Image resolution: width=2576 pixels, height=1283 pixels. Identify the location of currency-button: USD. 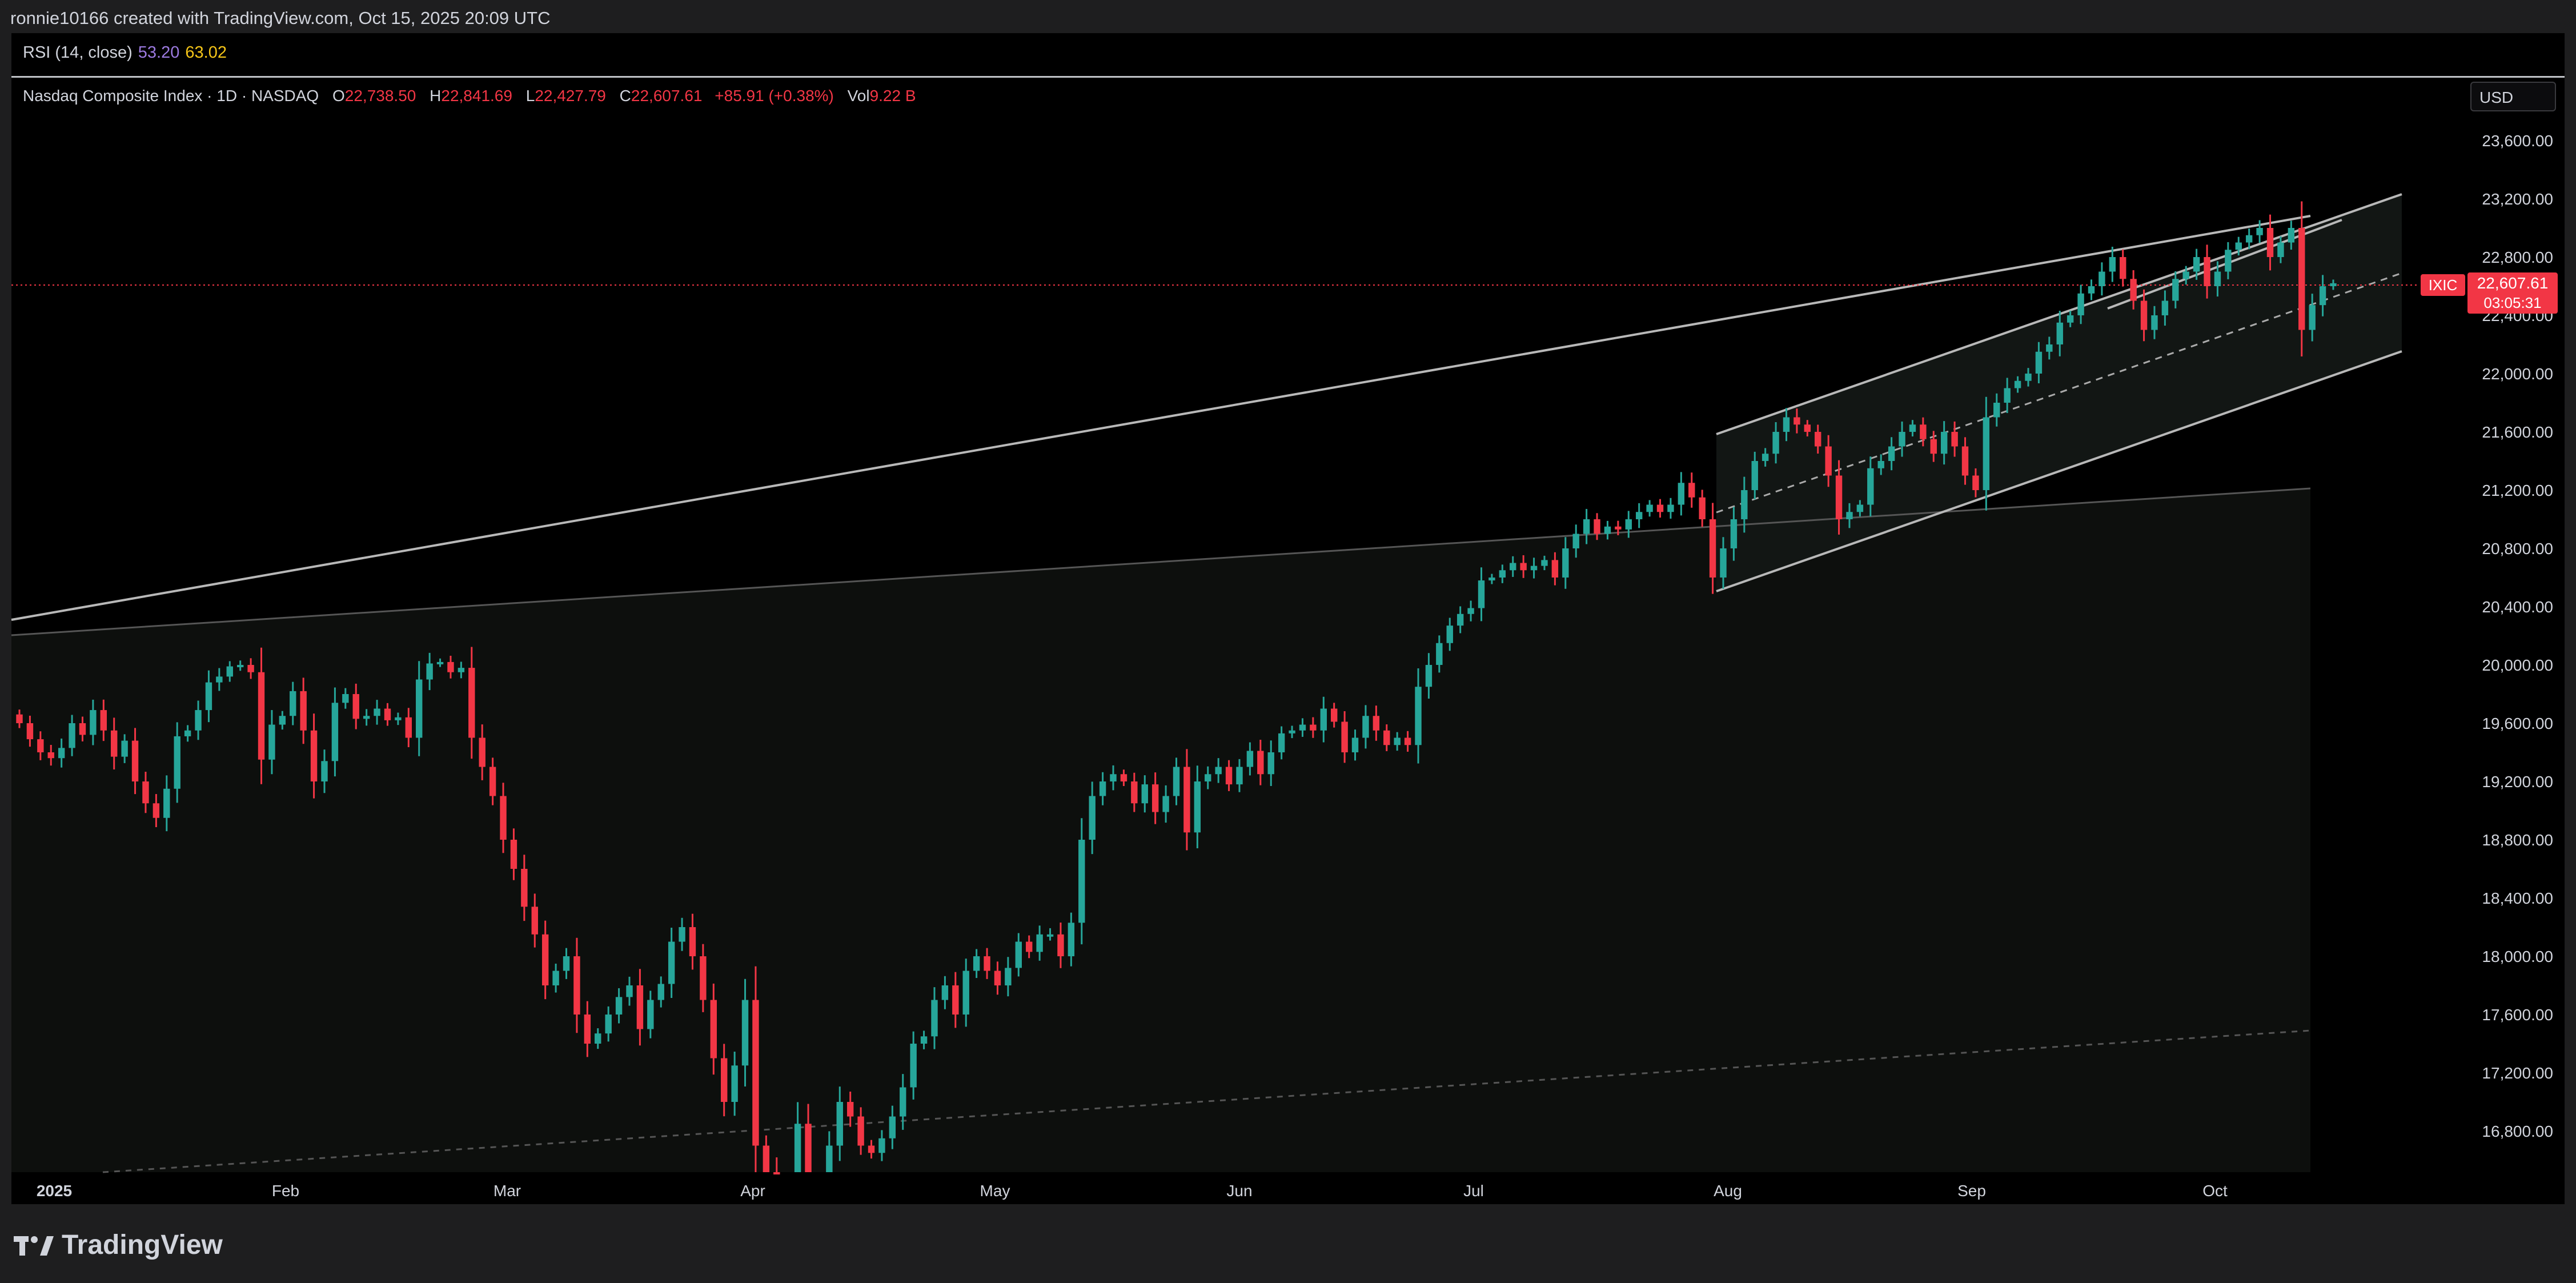
(2513, 96).